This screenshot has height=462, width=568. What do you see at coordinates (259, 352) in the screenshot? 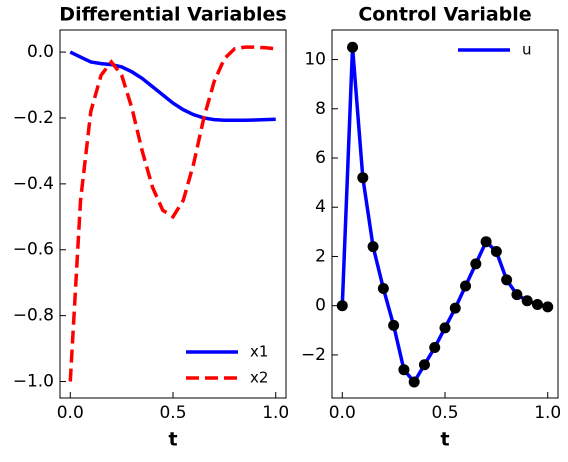
I see `legend-label: x1` at bounding box center [259, 352].